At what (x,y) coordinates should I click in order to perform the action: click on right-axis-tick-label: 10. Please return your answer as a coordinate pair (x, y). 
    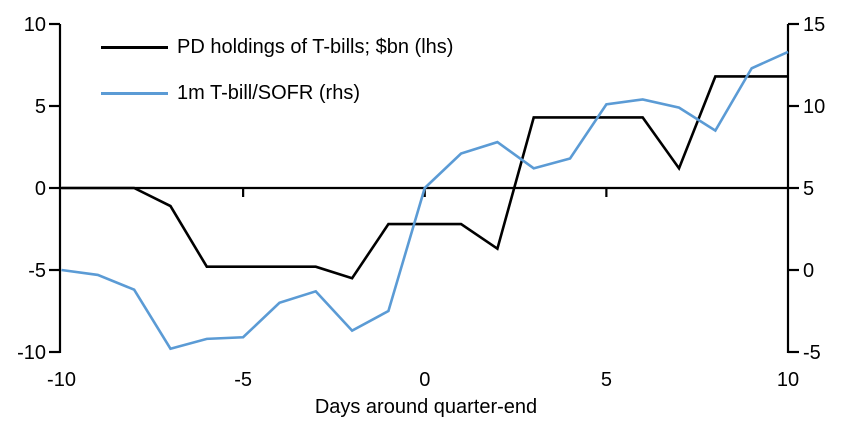
    Looking at the image, I should click on (814, 107).